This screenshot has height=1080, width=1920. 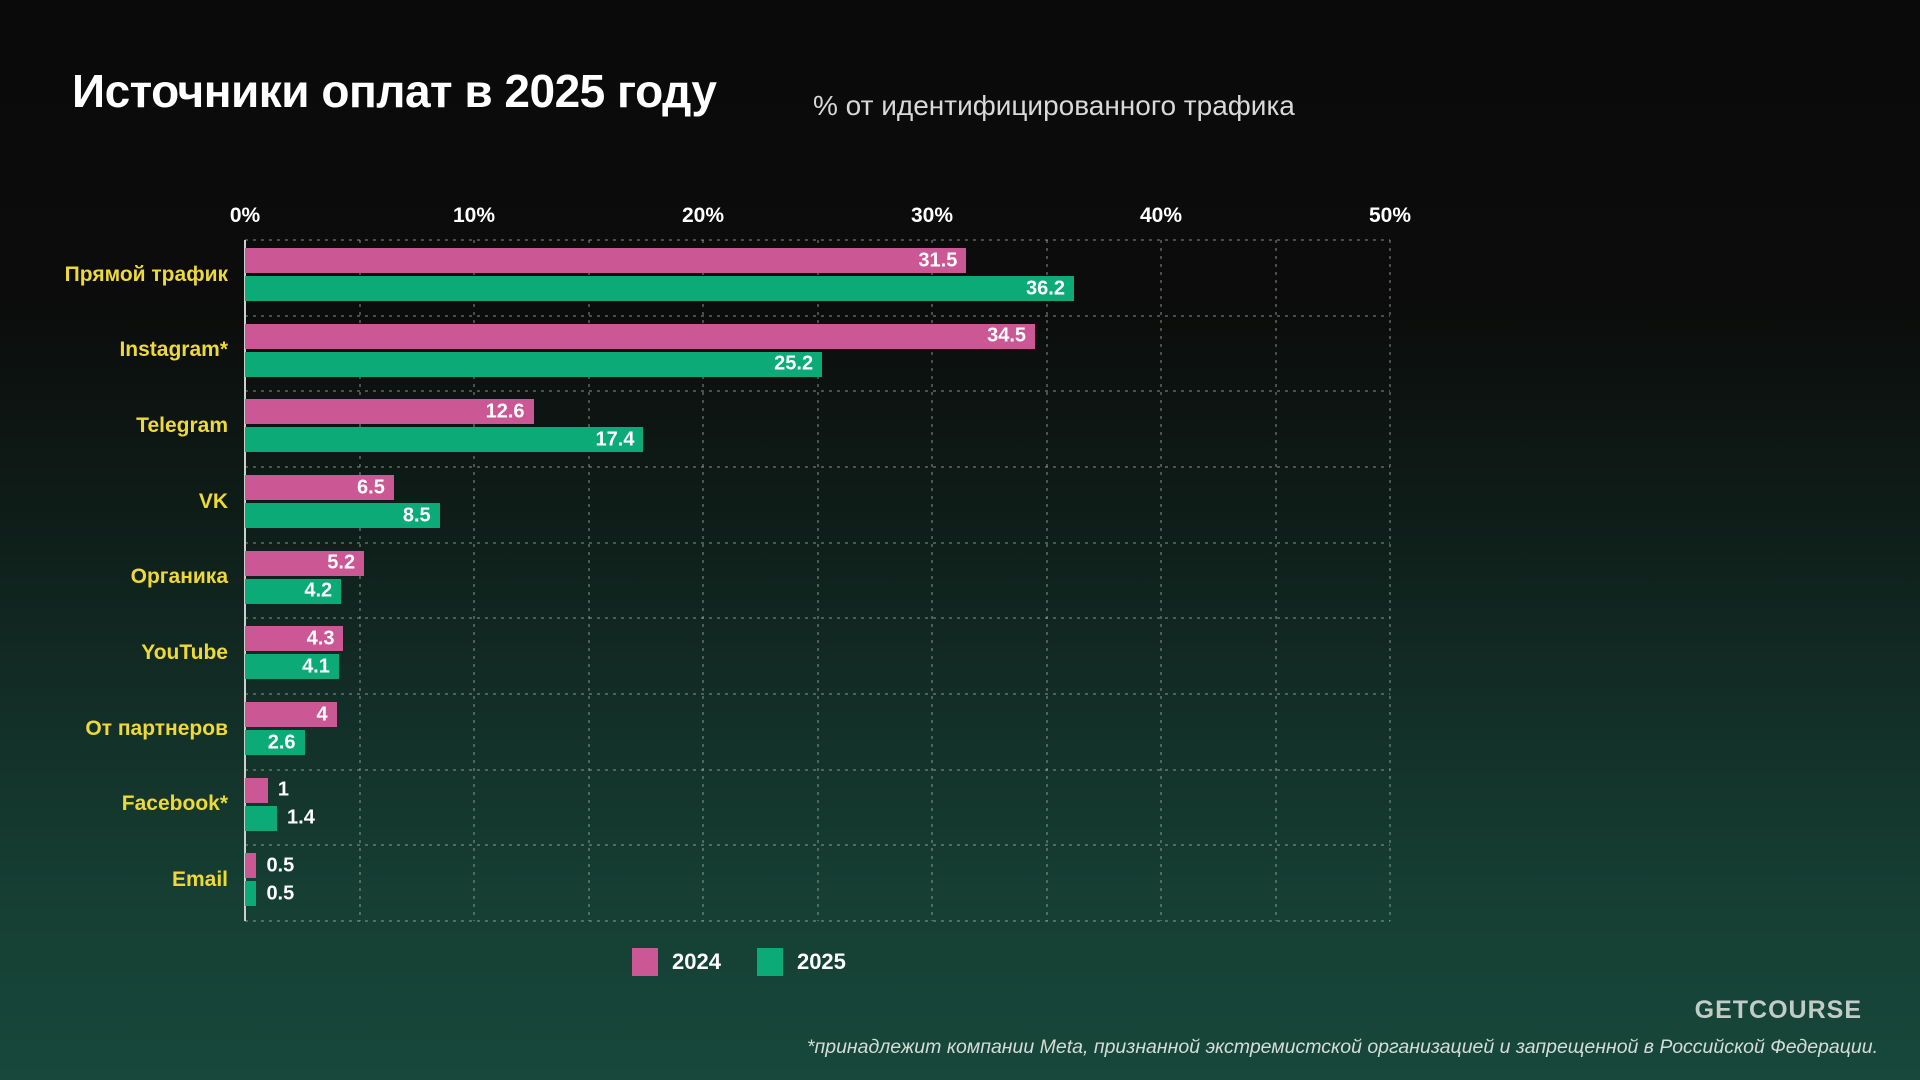 I want to click on x-axis-tick: 20%, so click(x=703, y=215).